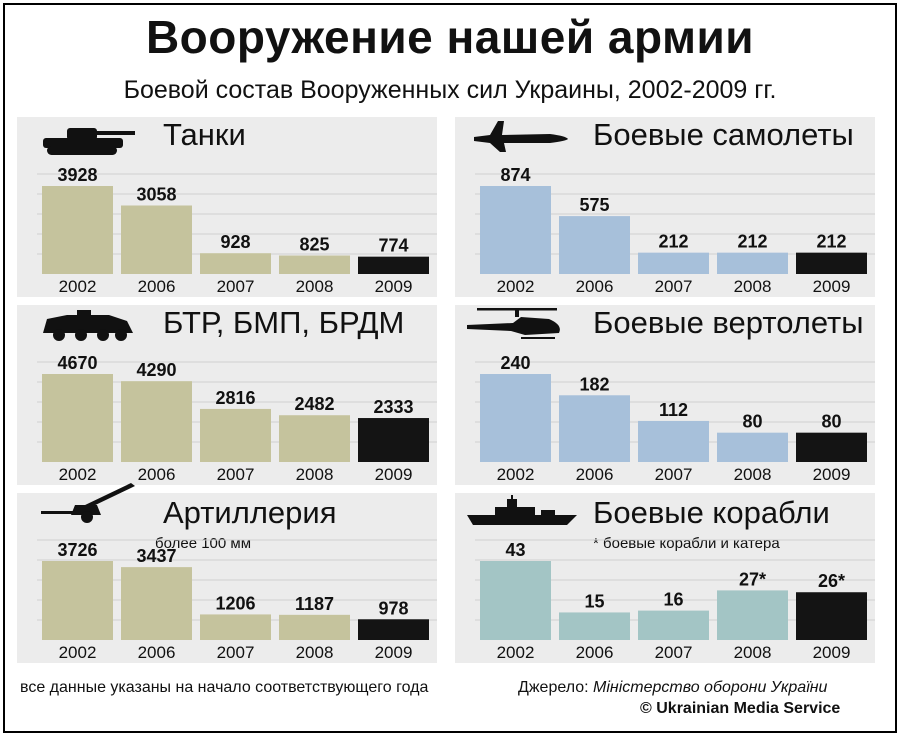  I want to click on bar-value-label: 2482, so click(314, 404).